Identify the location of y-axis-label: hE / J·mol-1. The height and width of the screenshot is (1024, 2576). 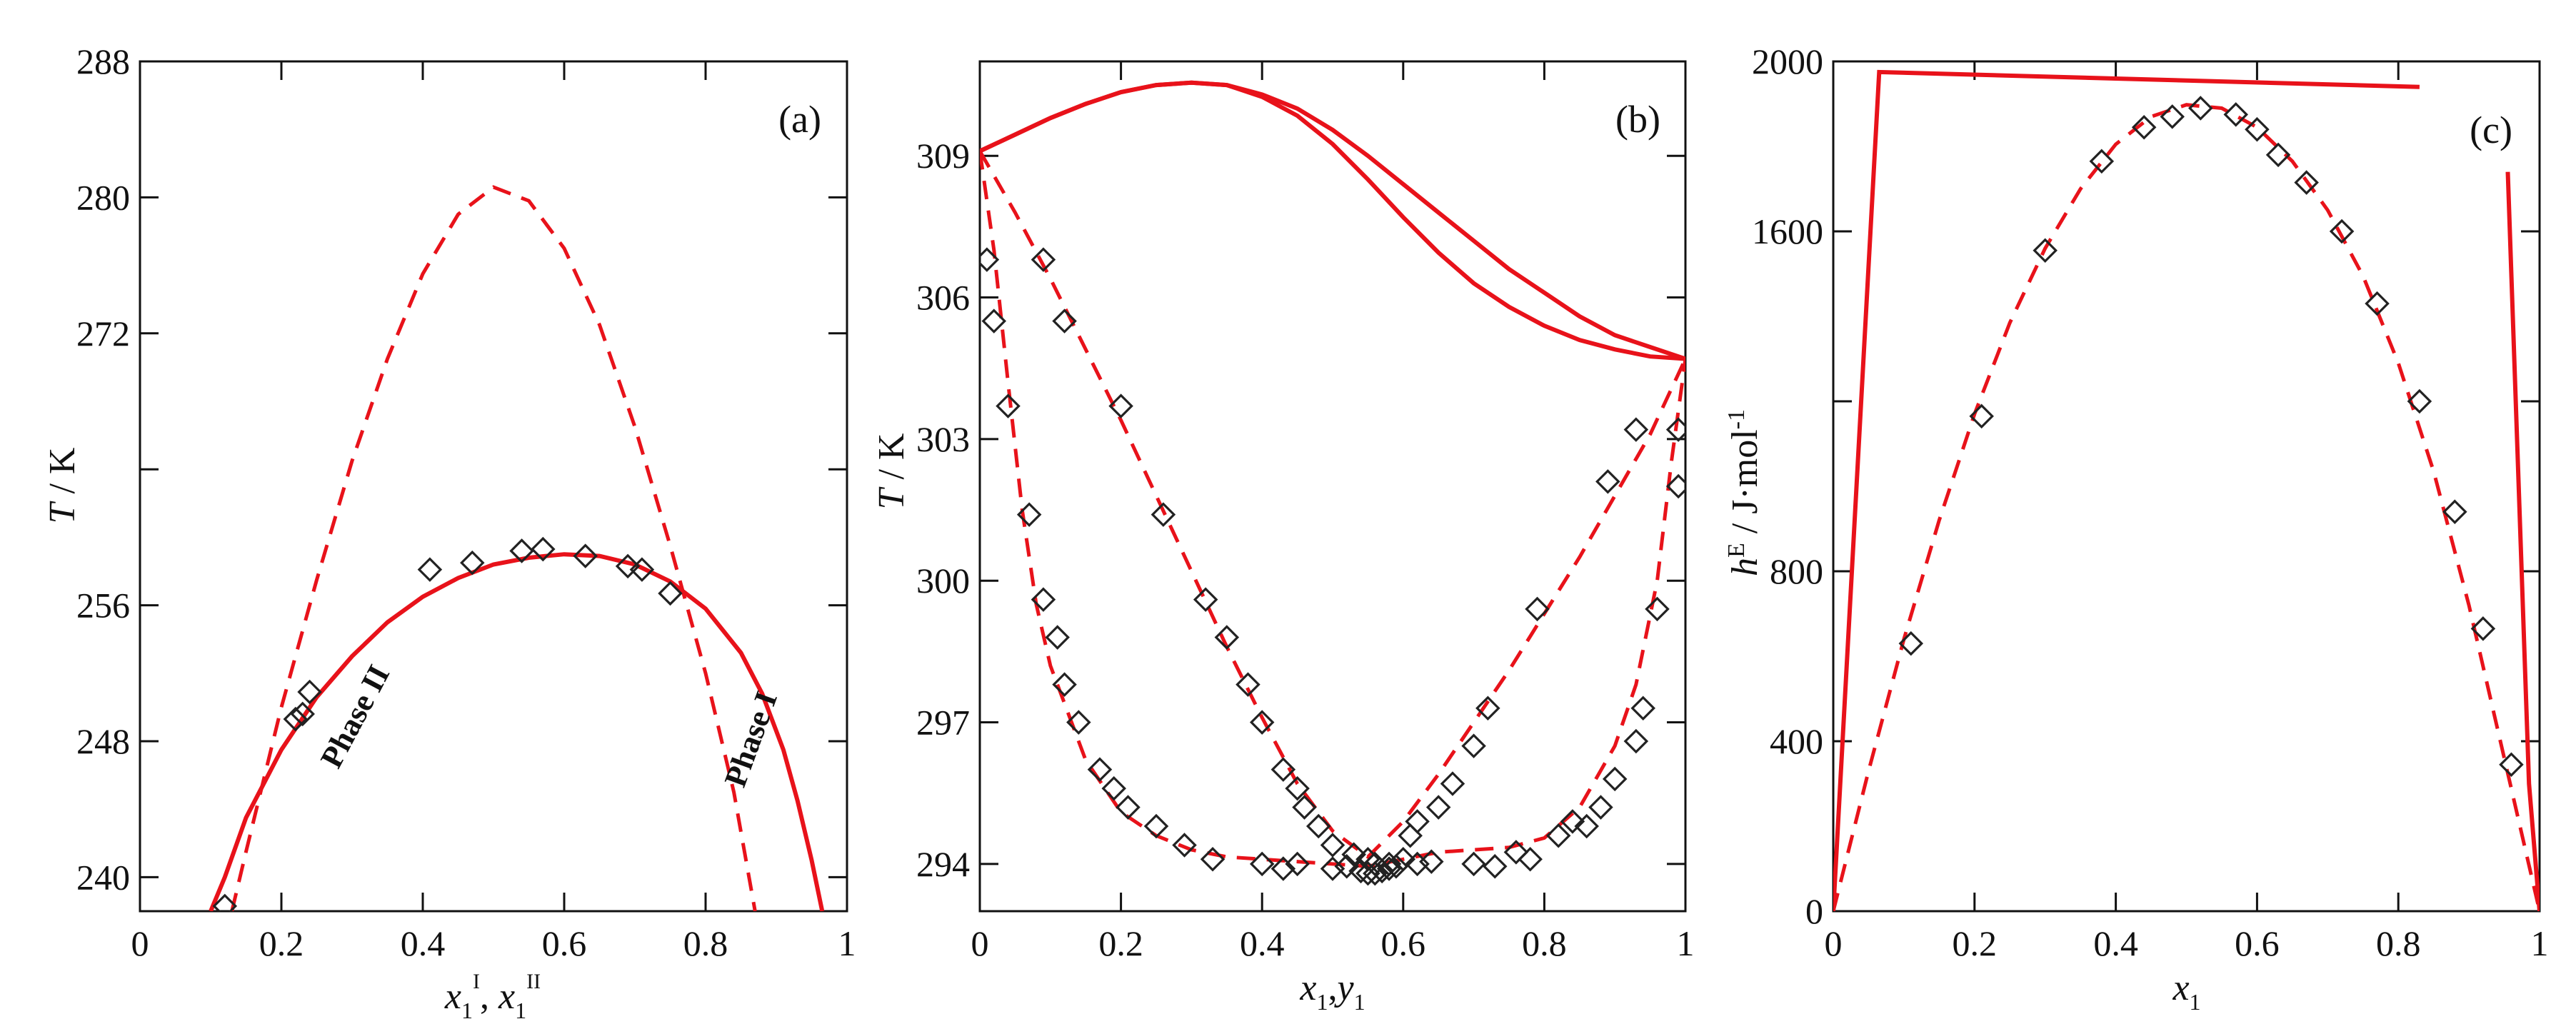
(1744, 492).